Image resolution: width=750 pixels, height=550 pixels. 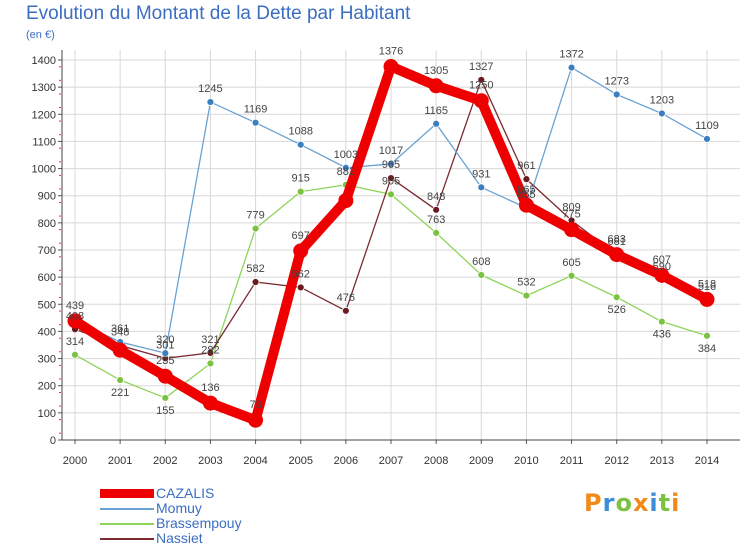 I want to click on data-label-brassempouy: 384, so click(x=707, y=349).